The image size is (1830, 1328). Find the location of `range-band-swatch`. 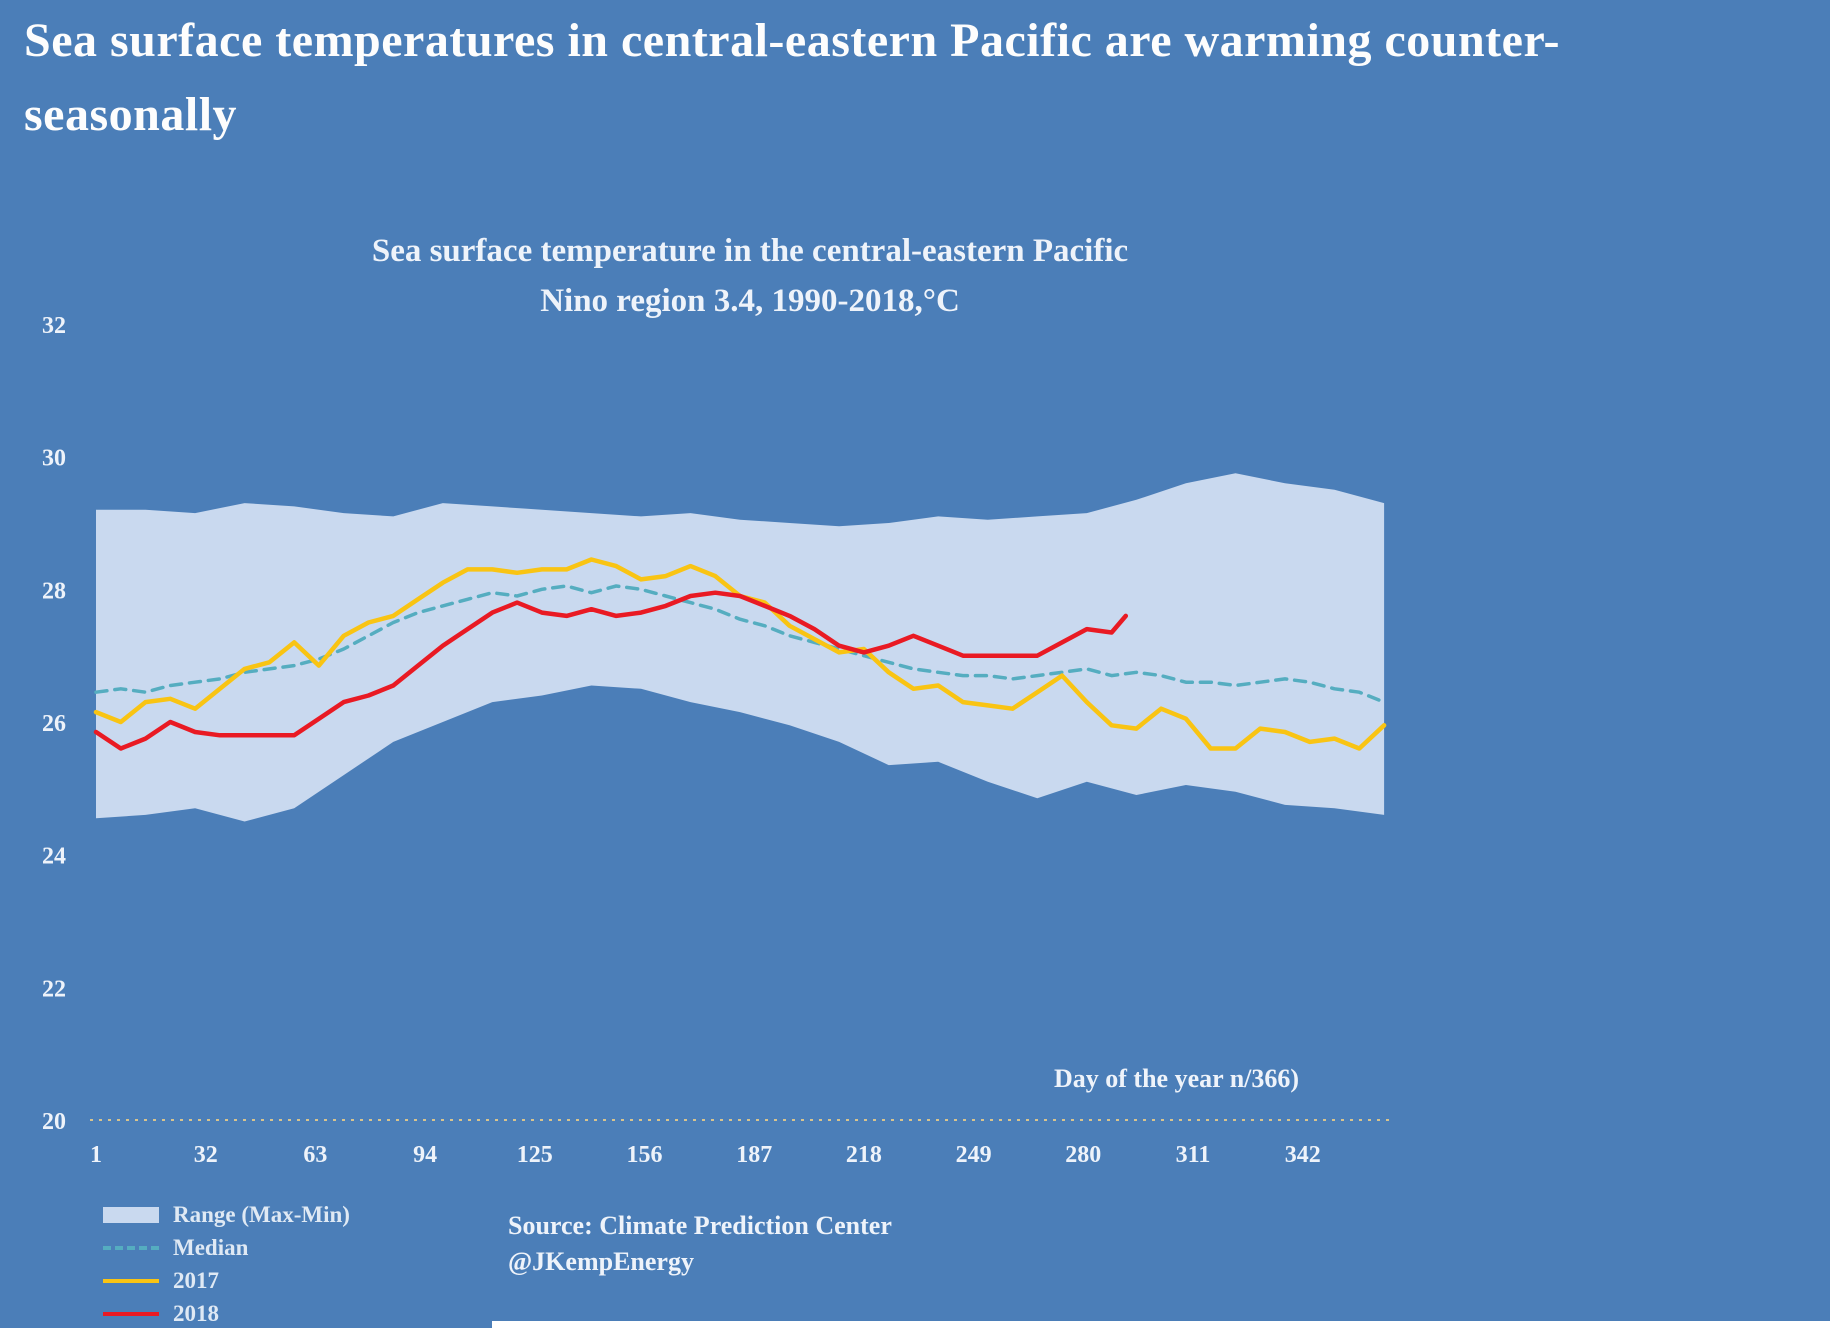

range-band-swatch is located at coordinates (131, 1214).